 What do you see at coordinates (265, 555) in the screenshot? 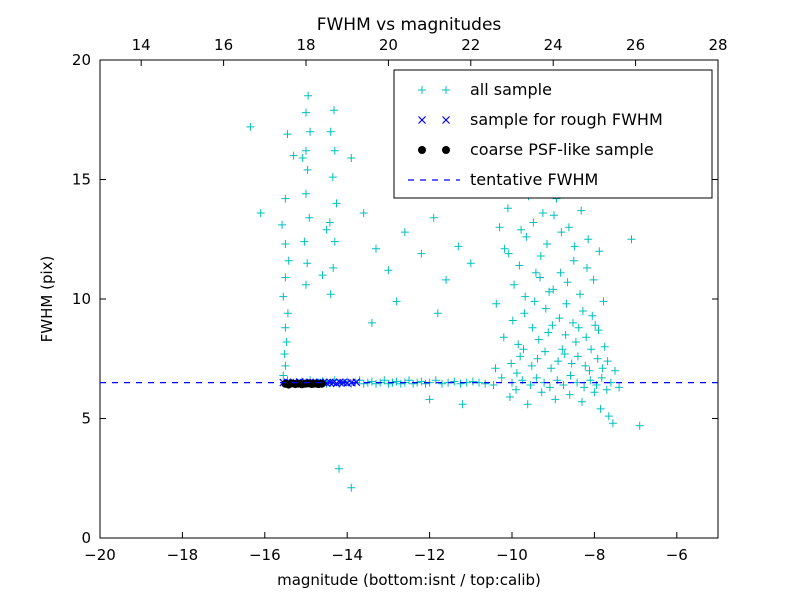
I see `x-tick-label-bottom: −16` at bounding box center [265, 555].